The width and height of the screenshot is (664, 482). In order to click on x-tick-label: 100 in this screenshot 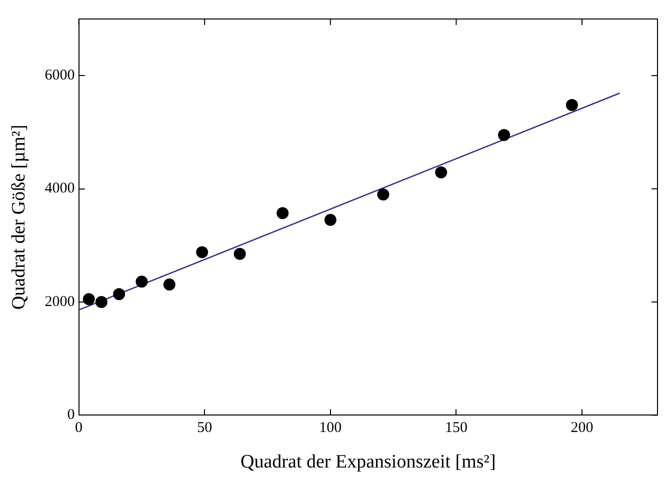, I will do `click(330, 428)`.